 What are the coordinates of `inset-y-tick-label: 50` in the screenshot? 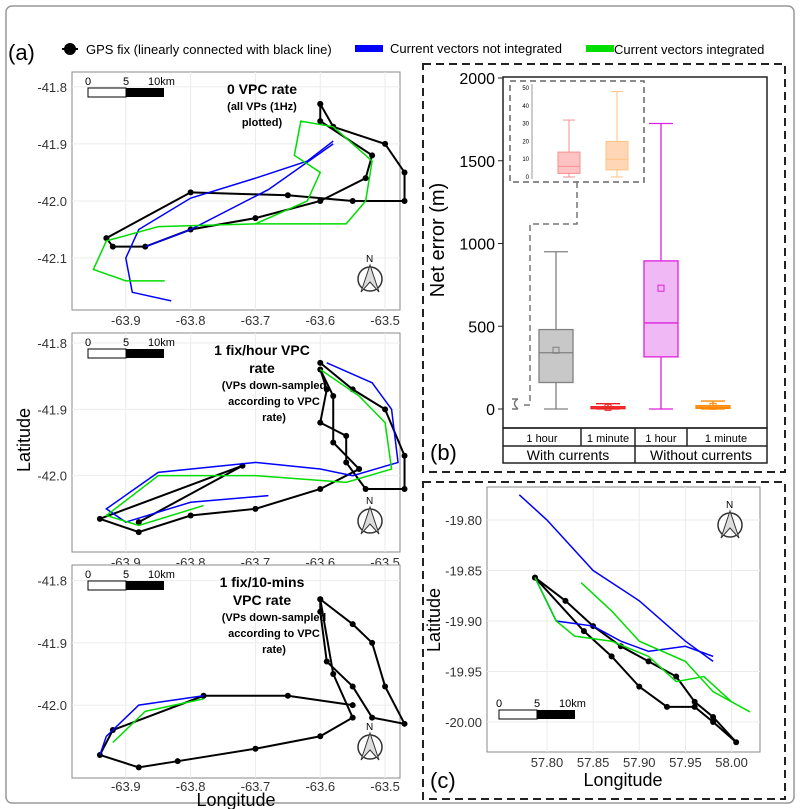 It's located at (525, 89).